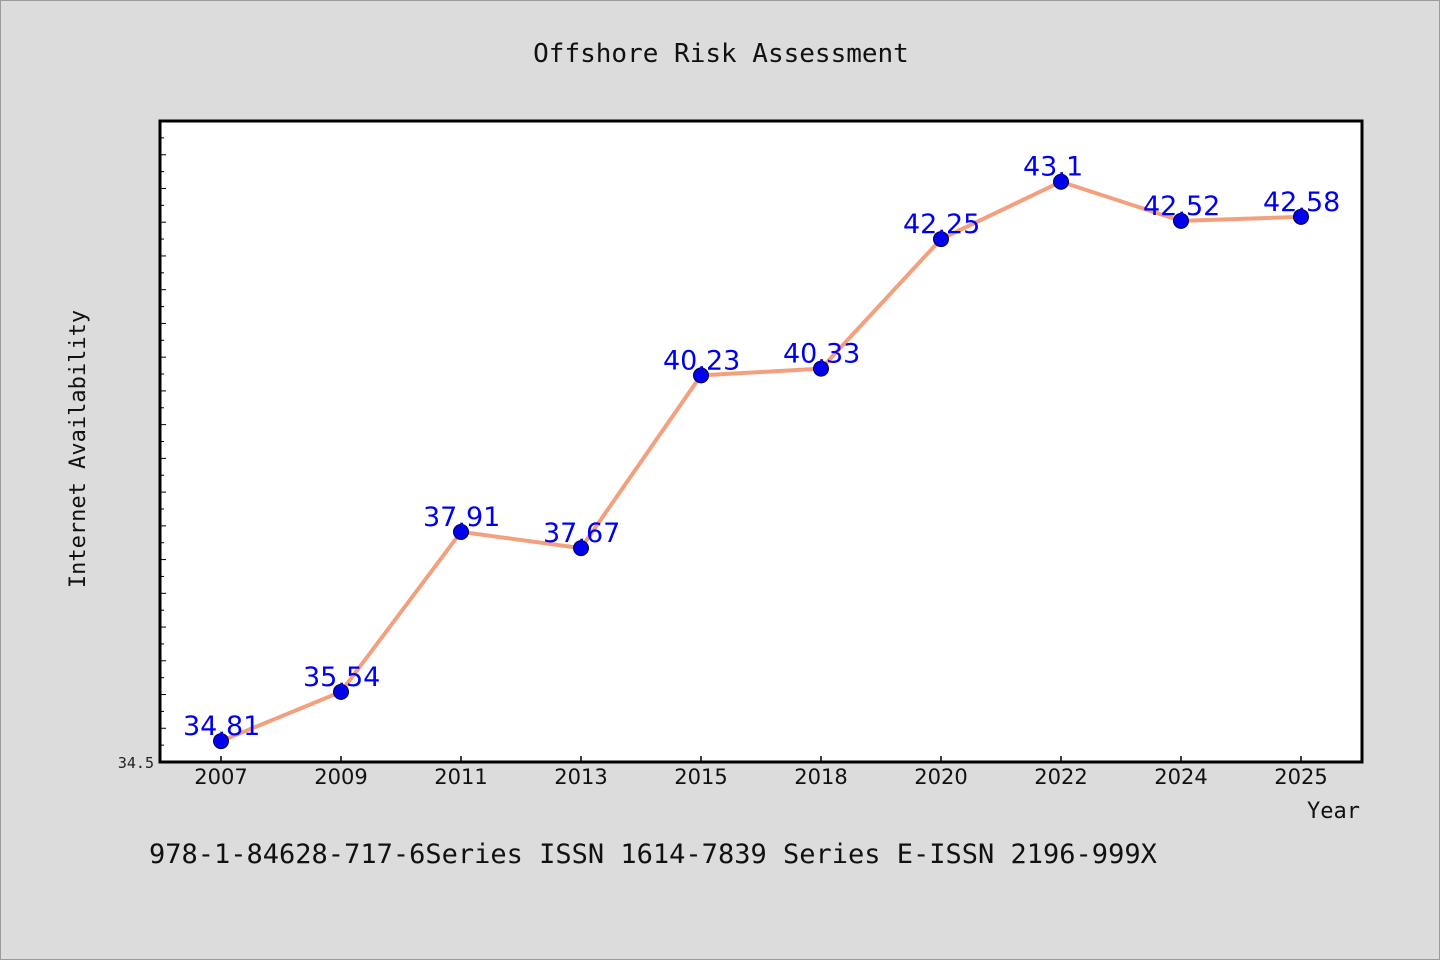  I want to click on data-label: 40.33, so click(821, 354).